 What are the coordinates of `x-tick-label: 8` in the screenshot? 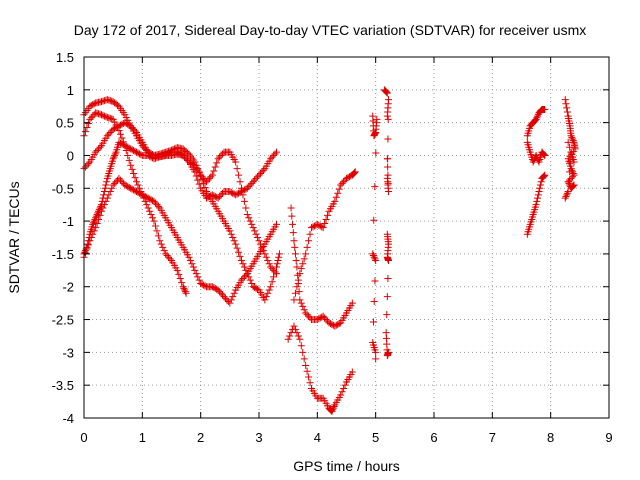 It's located at (550, 437).